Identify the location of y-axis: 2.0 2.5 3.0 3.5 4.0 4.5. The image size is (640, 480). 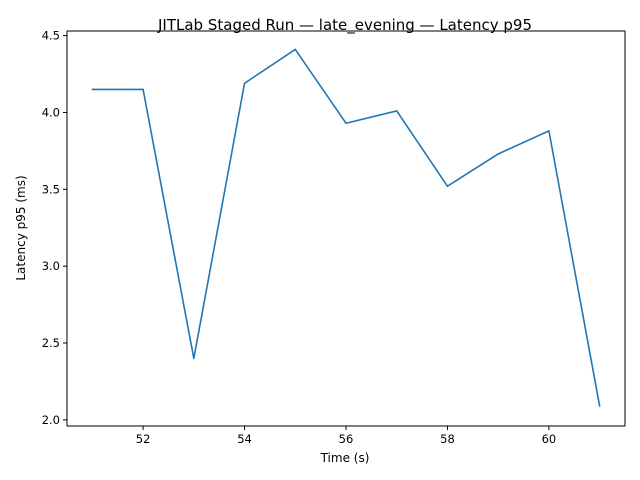
(54, 228).